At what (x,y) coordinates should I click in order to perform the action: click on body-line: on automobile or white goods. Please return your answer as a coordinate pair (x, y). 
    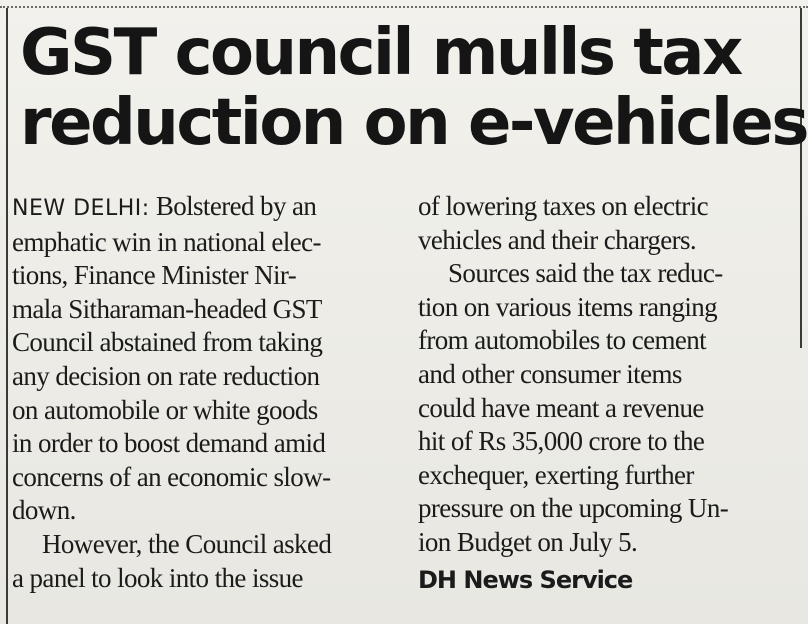
    Looking at the image, I should click on (165, 409).